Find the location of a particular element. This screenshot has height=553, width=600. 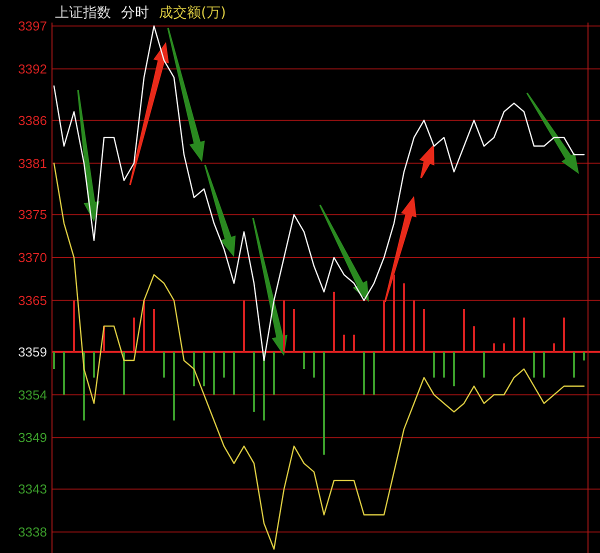

y-tick-label: 3359 is located at coordinates (32, 352).